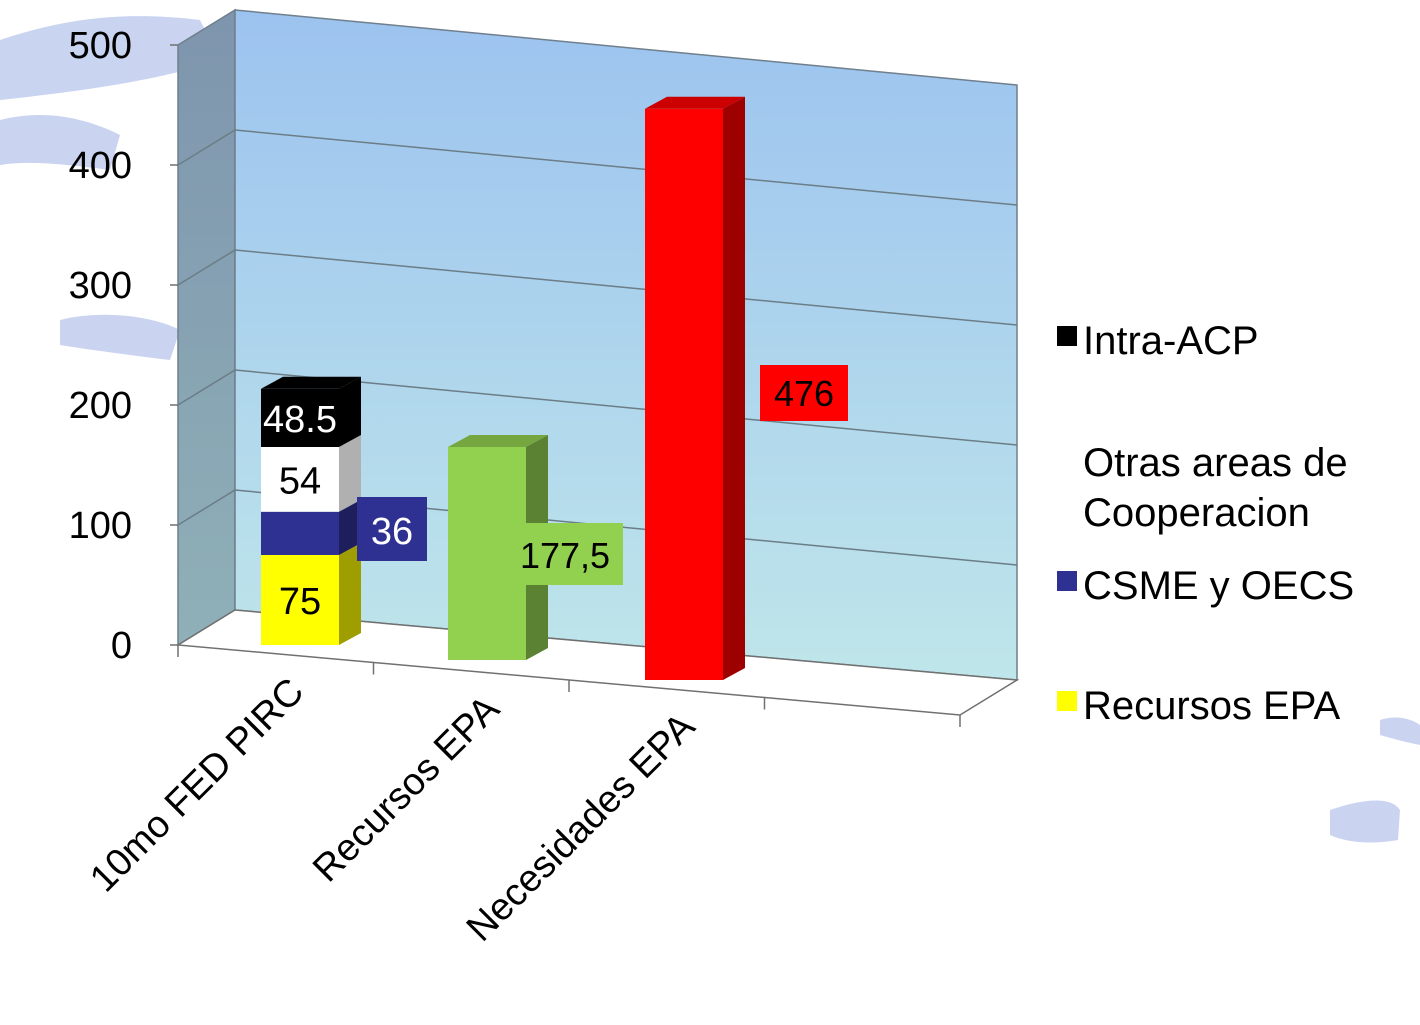 The image size is (1420, 1025). I want to click on x-category-label: 10mo FED PIRC, so click(197, 785).